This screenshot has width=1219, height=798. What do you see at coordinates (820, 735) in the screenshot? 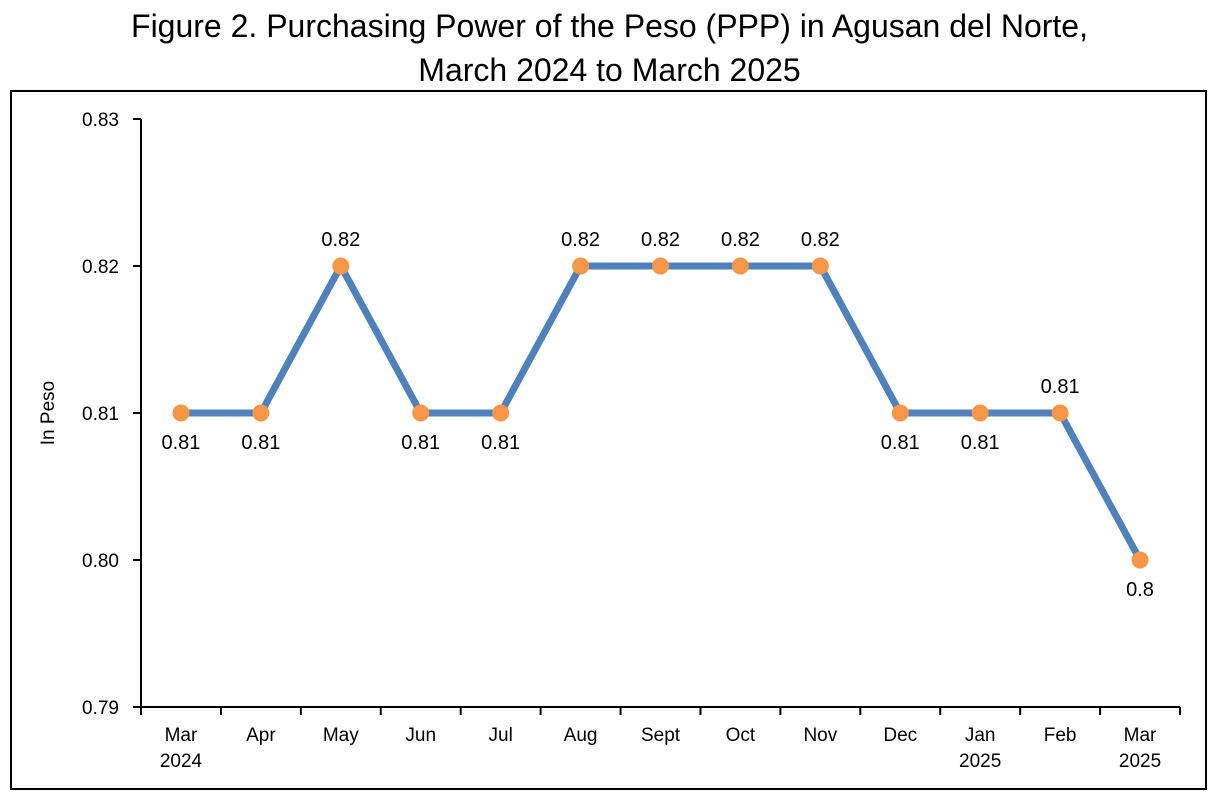
I see `x-tick-label: Nov` at bounding box center [820, 735].